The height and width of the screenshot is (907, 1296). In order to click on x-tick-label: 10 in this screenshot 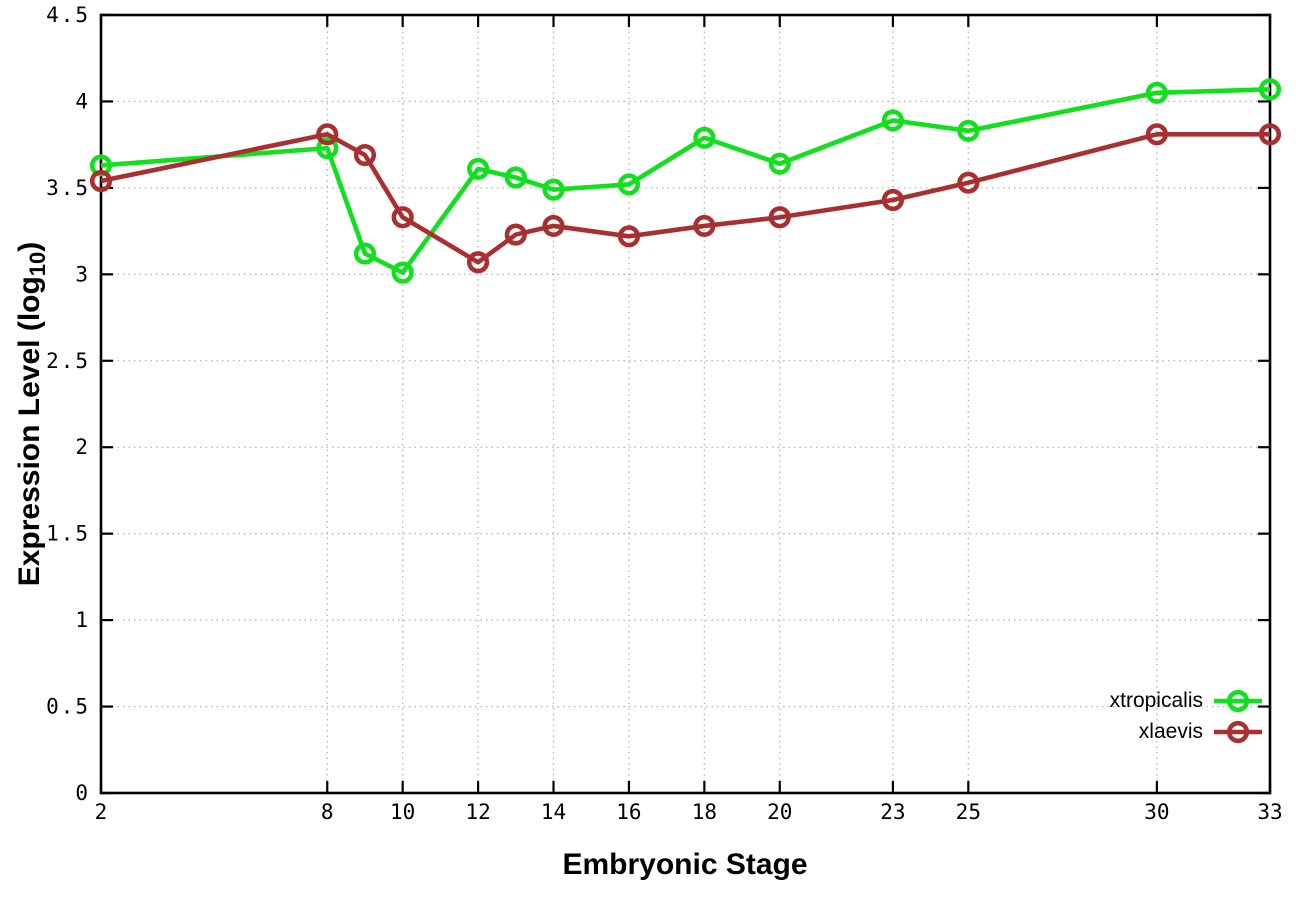, I will do `click(402, 812)`.